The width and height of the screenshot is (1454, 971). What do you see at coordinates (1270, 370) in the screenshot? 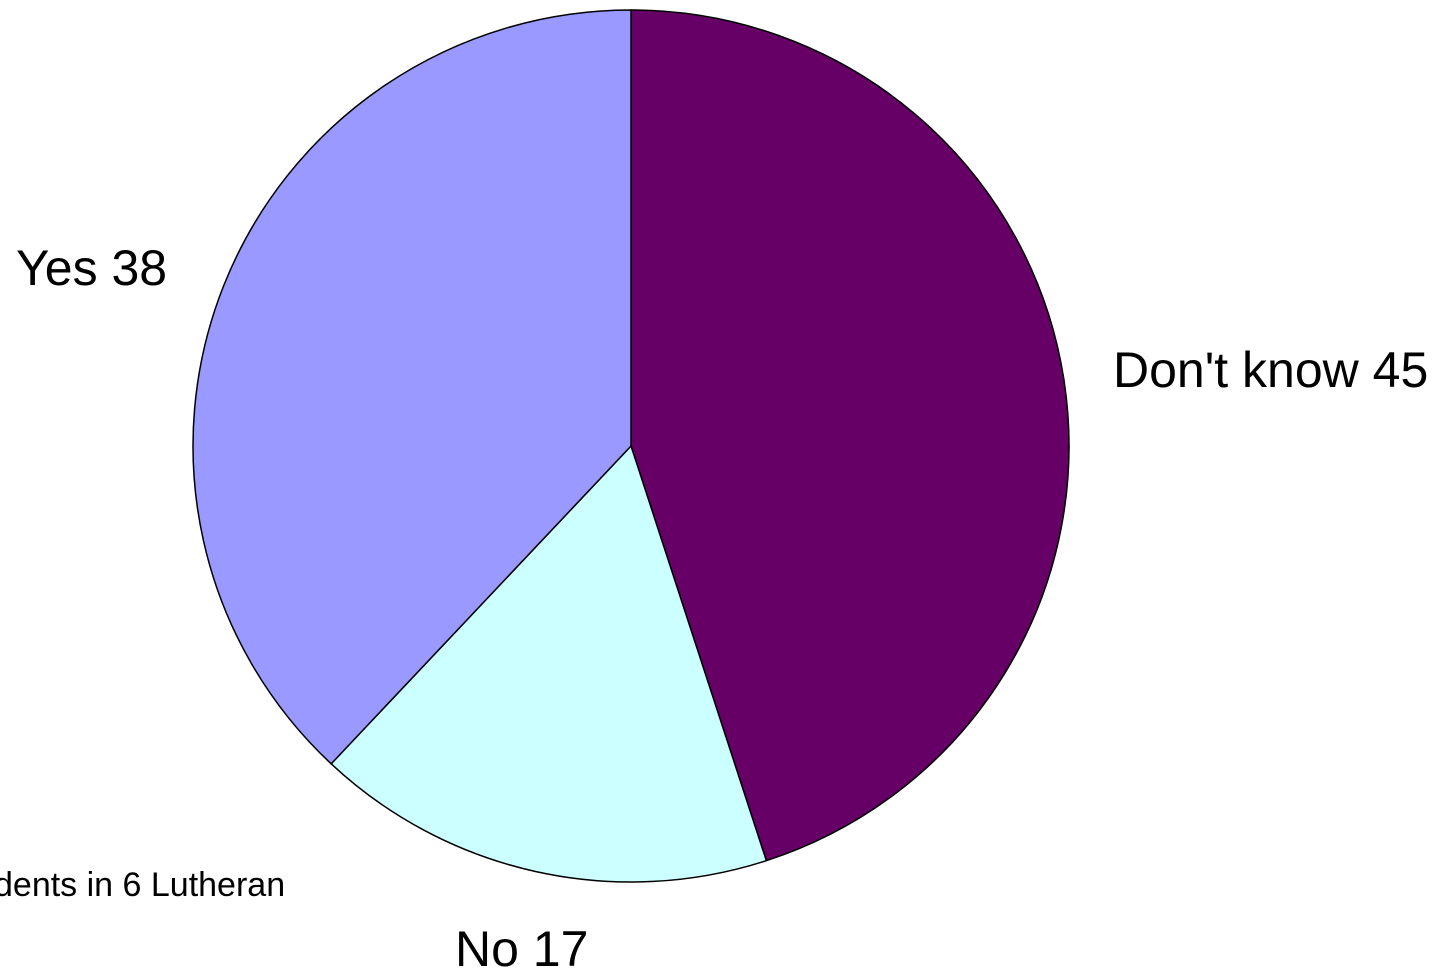
I see `slice-label-dont-know: Don't know 45` at bounding box center [1270, 370].